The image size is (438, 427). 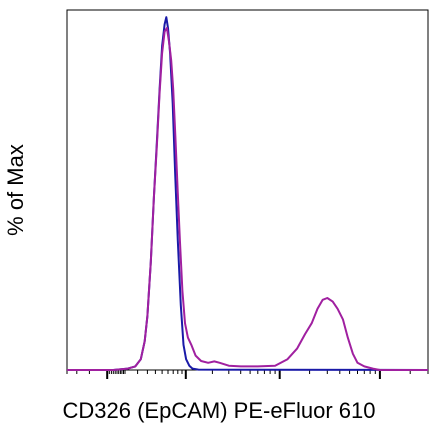 I want to click on x-axis-label: CD326 (EpCAM) PE-eFluor 610, so click(x=219, y=410).